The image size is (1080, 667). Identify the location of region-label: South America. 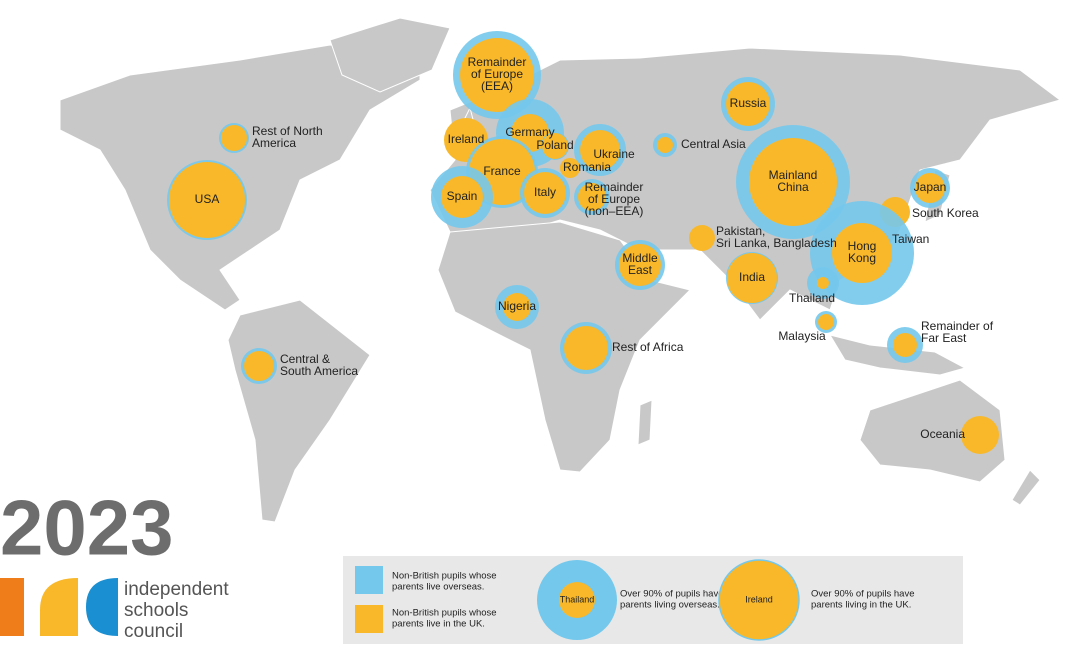
(319, 371).